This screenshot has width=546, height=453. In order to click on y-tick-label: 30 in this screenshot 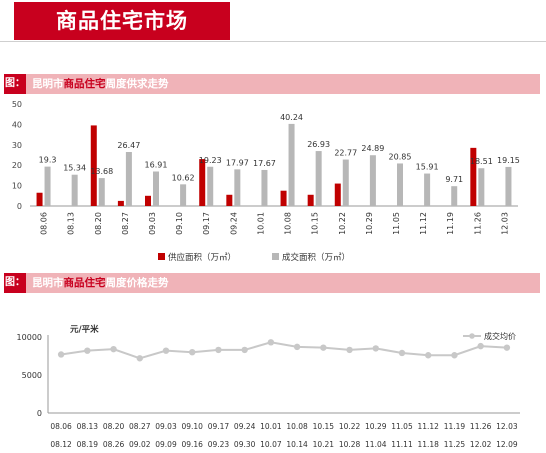, I will do `click(17, 145)`.